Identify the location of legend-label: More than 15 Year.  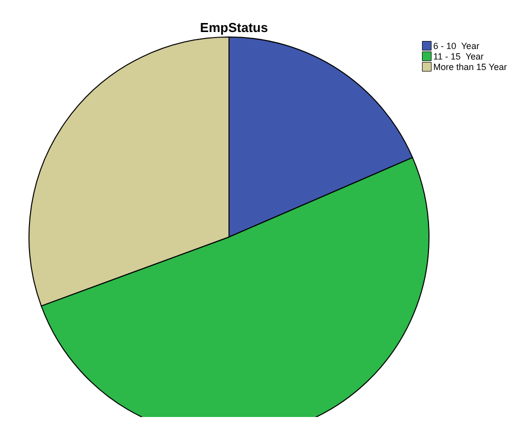
(470, 67).